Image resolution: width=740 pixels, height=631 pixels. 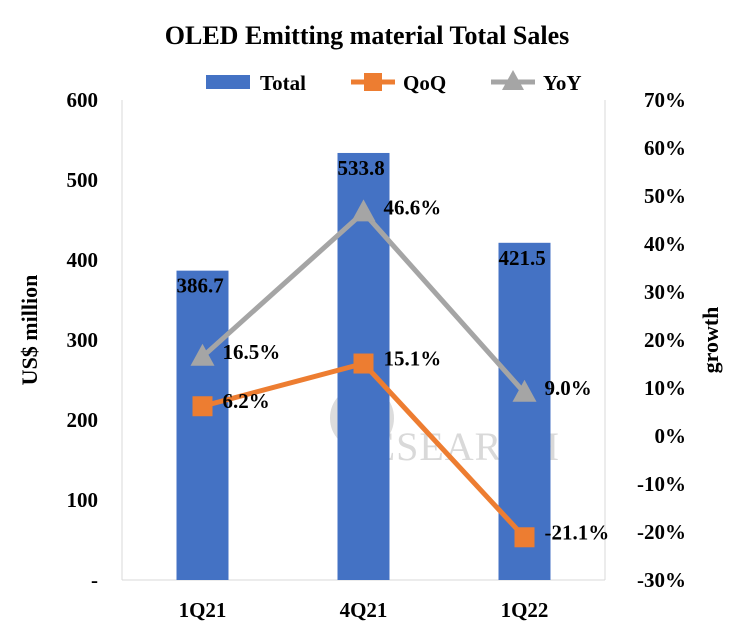 I want to click on legend-label-total: Total, so click(x=283, y=83).